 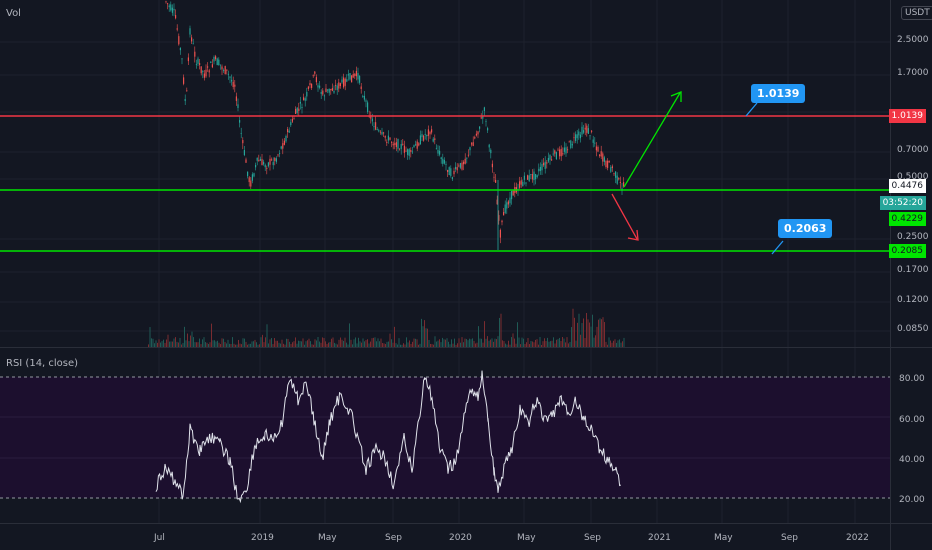 What do you see at coordinates (913, 73) in the screenshot?
I see `price-axis-label: 1.7000` at bounding box center [913, 73].